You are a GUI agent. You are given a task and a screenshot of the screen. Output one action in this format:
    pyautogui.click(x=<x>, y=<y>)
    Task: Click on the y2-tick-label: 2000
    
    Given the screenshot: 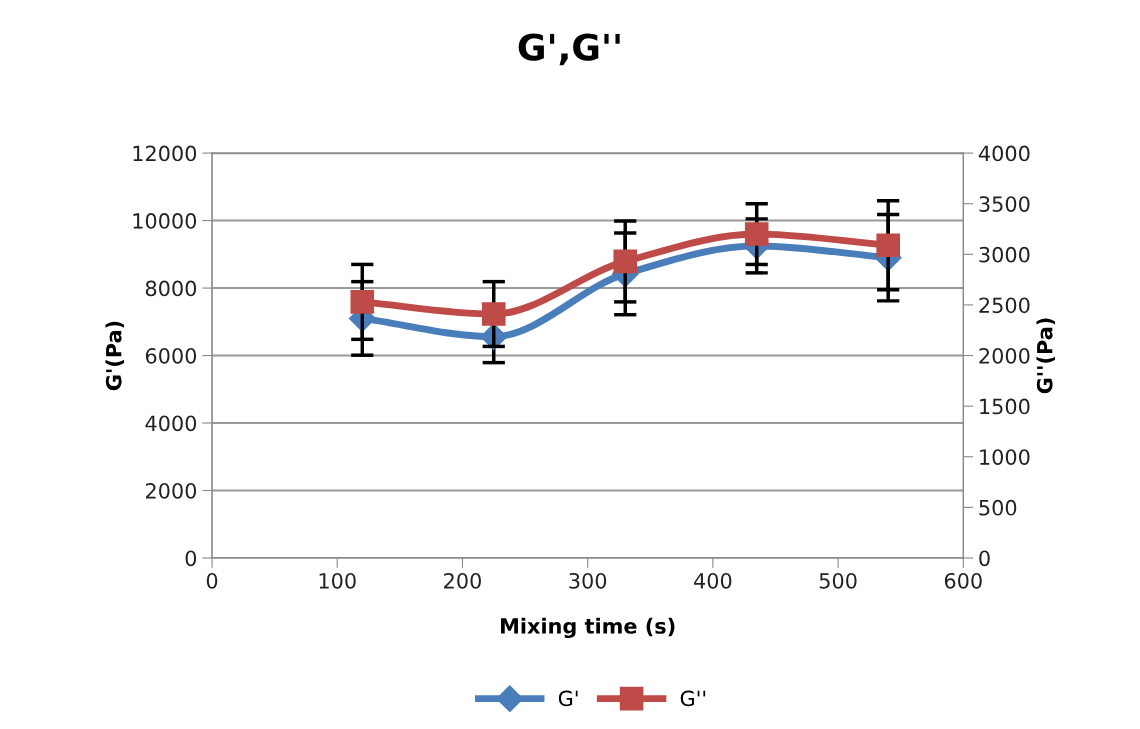 What is the action you would take?
    pyautogui.click(x=1004, y=355)
    